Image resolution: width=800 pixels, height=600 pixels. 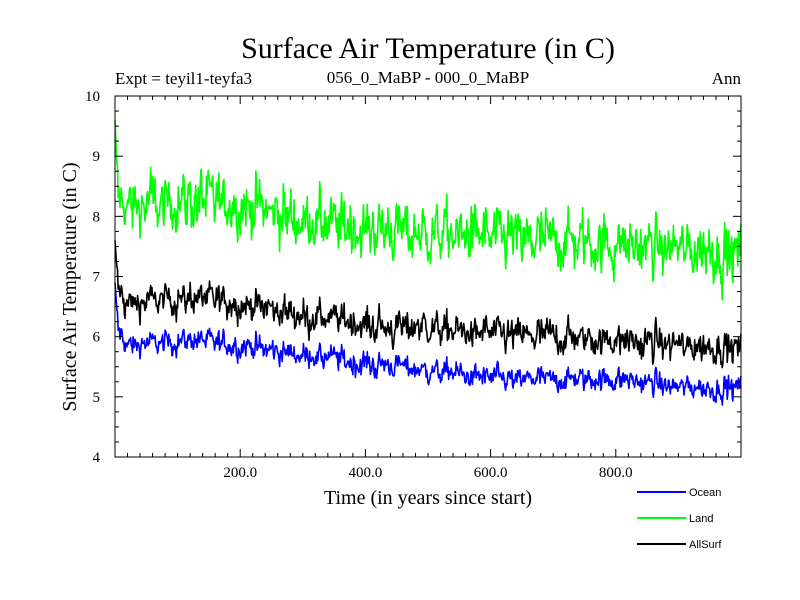 What do you see at coordinates (491, 473) in the screenshot?
I see `x-tick-label: 600.0` at bounding box center [491, 473].